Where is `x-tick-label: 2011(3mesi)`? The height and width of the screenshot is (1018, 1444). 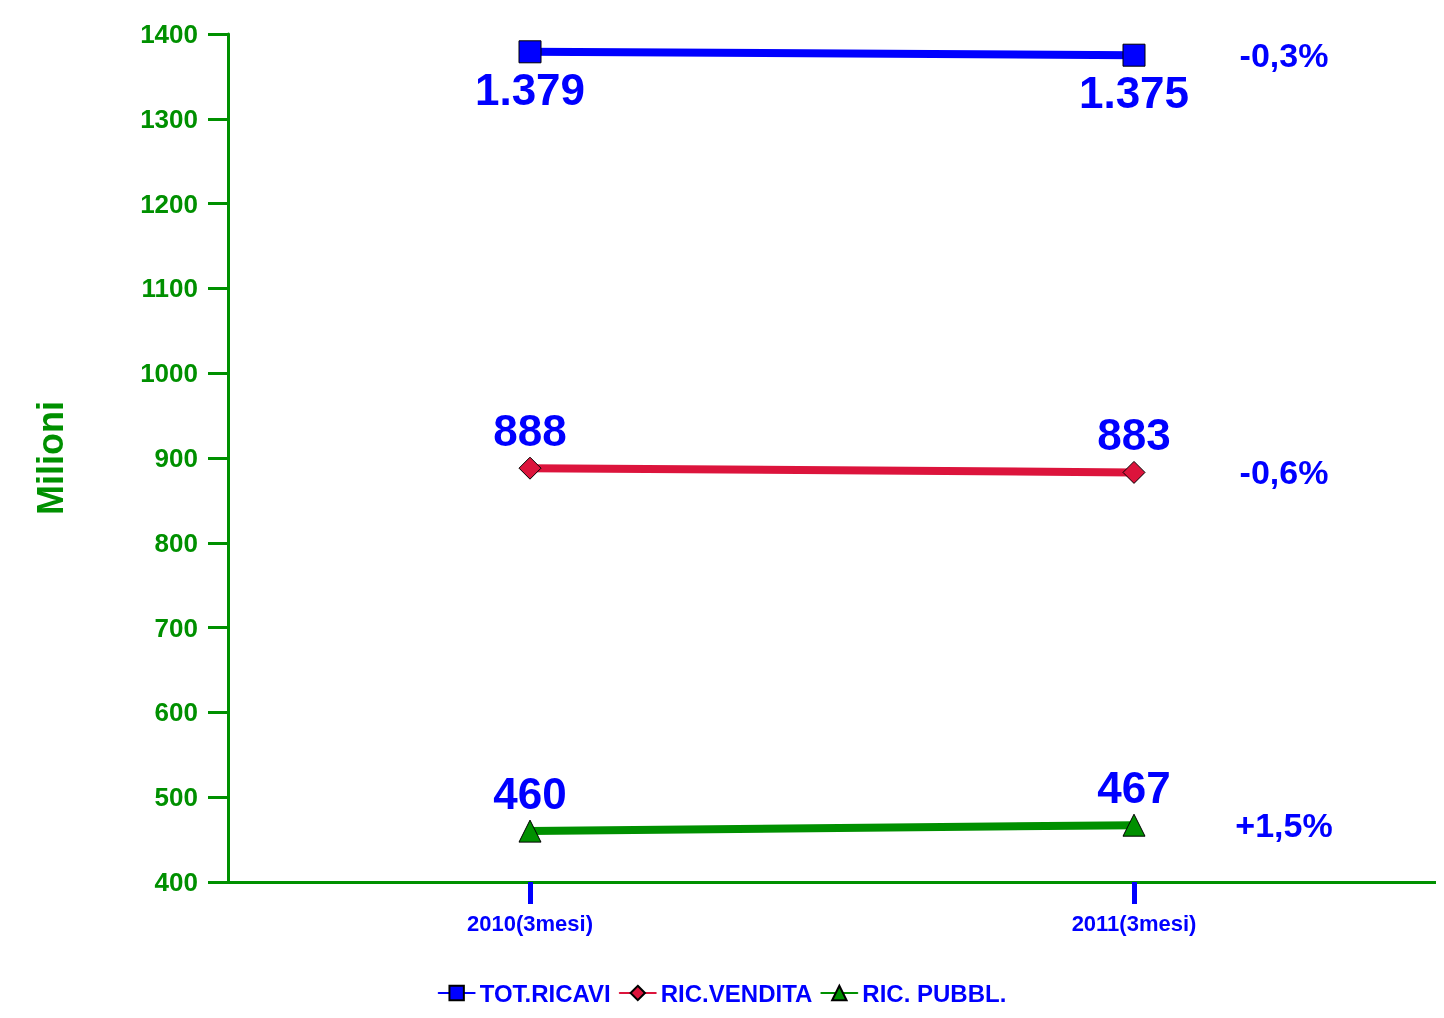 x-tick-label: 2011(3mesi) is located at coordinates (1134, 923).